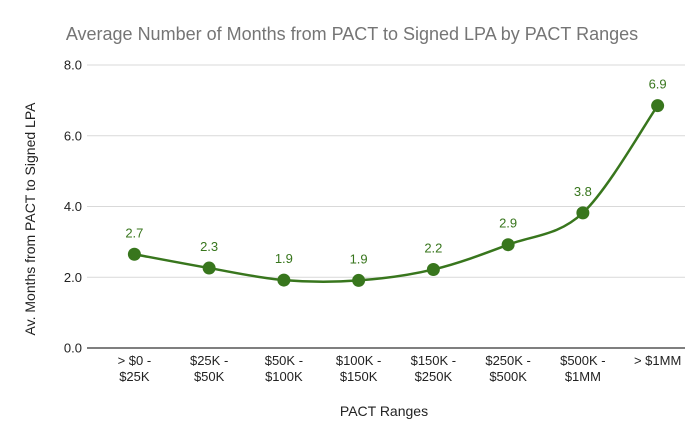  Describe the element at coordinates (583, 191) in the screenshot. I see `data-label: 3.8` at that location.